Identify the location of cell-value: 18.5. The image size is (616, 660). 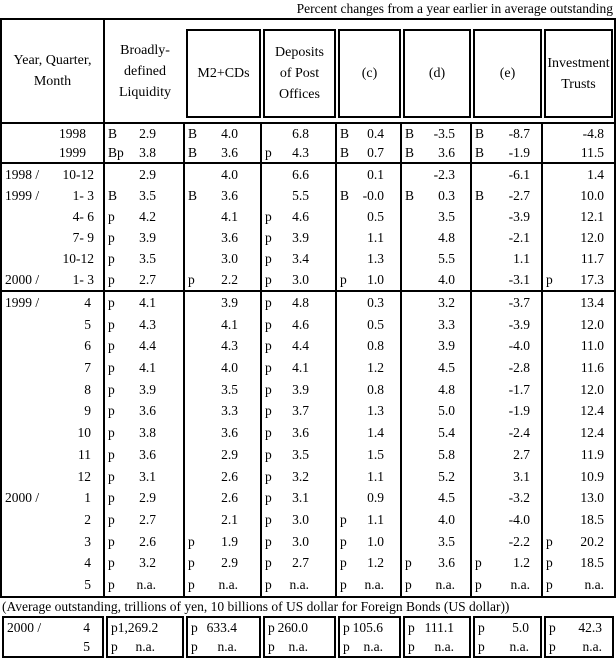
(592, 520).